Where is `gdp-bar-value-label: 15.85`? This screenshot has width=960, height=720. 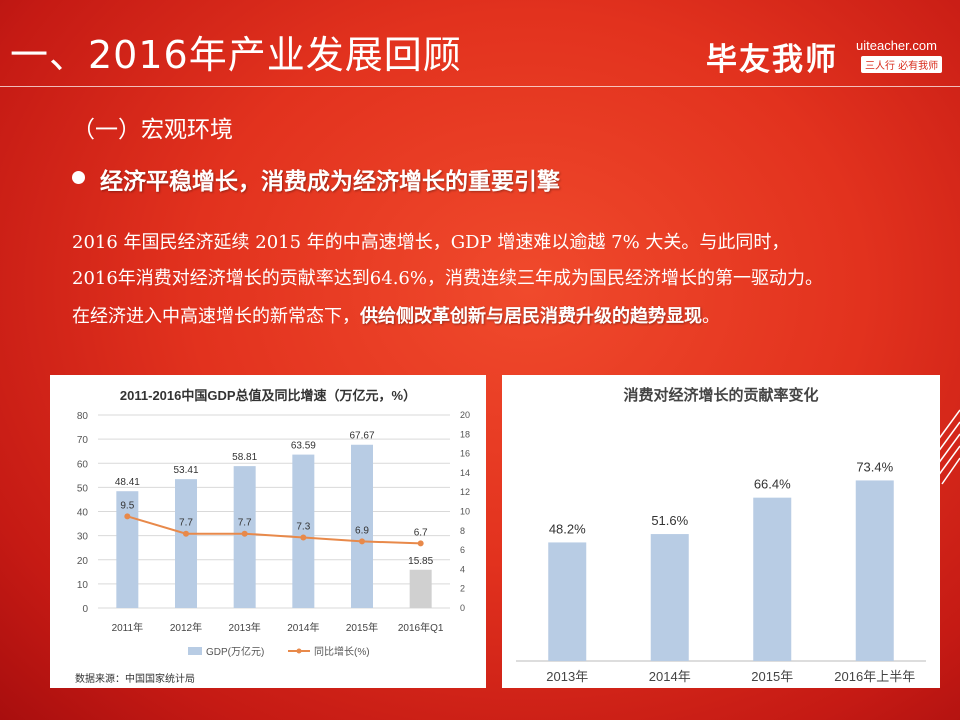
gdp-bar-value-label: 15.85 is located at coordinates (420, 561).